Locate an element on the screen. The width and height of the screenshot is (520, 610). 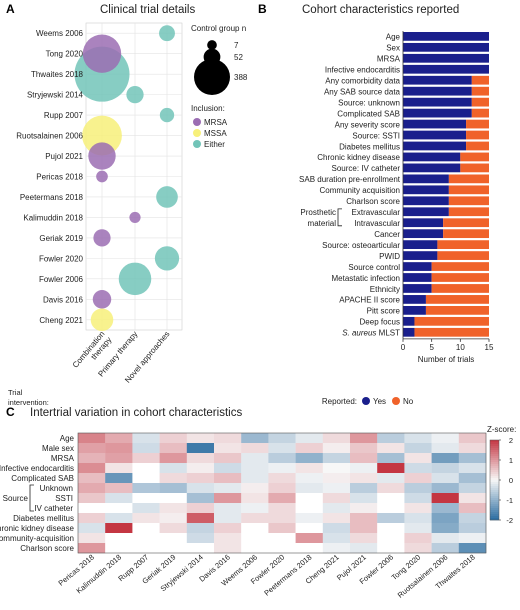
heatmap-cell-infective-endocarditis-kalimuddin-2018 is located at coordinates (119, 468).